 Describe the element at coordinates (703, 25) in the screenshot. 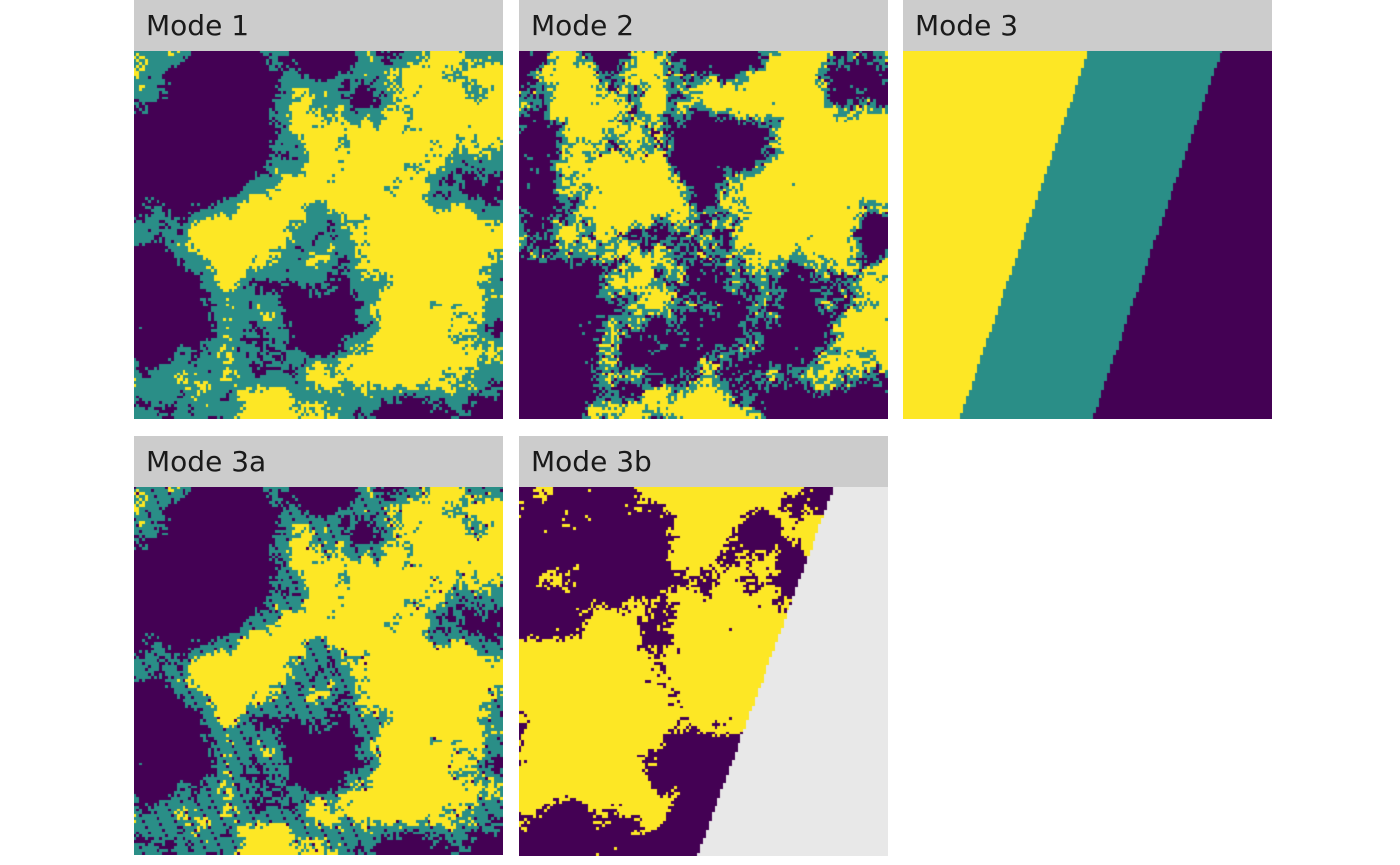

I see `facet-strip-title: Mode 2` at that location.